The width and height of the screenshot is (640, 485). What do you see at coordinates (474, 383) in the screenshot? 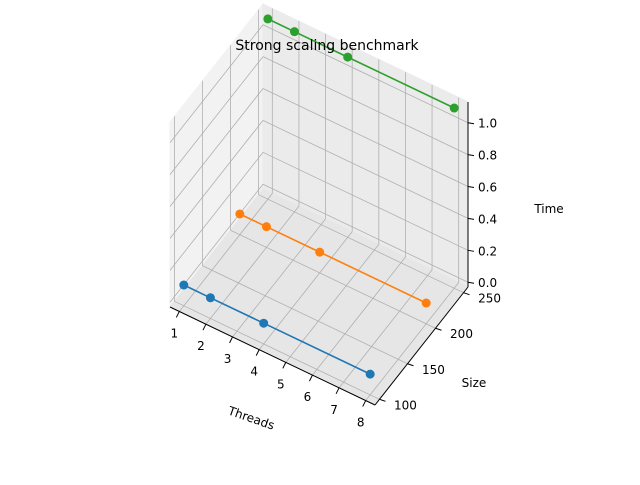
I see `y-axis-label: Size` at bounding box center [474, 383].